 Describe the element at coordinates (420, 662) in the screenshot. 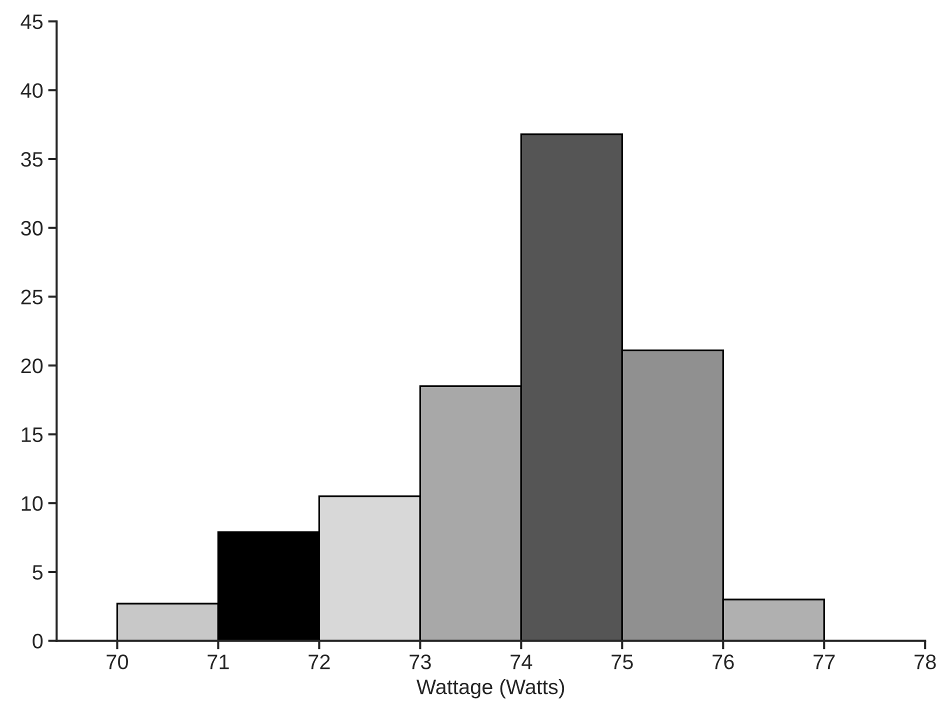

I see `x-tick-label: 73` at that location.